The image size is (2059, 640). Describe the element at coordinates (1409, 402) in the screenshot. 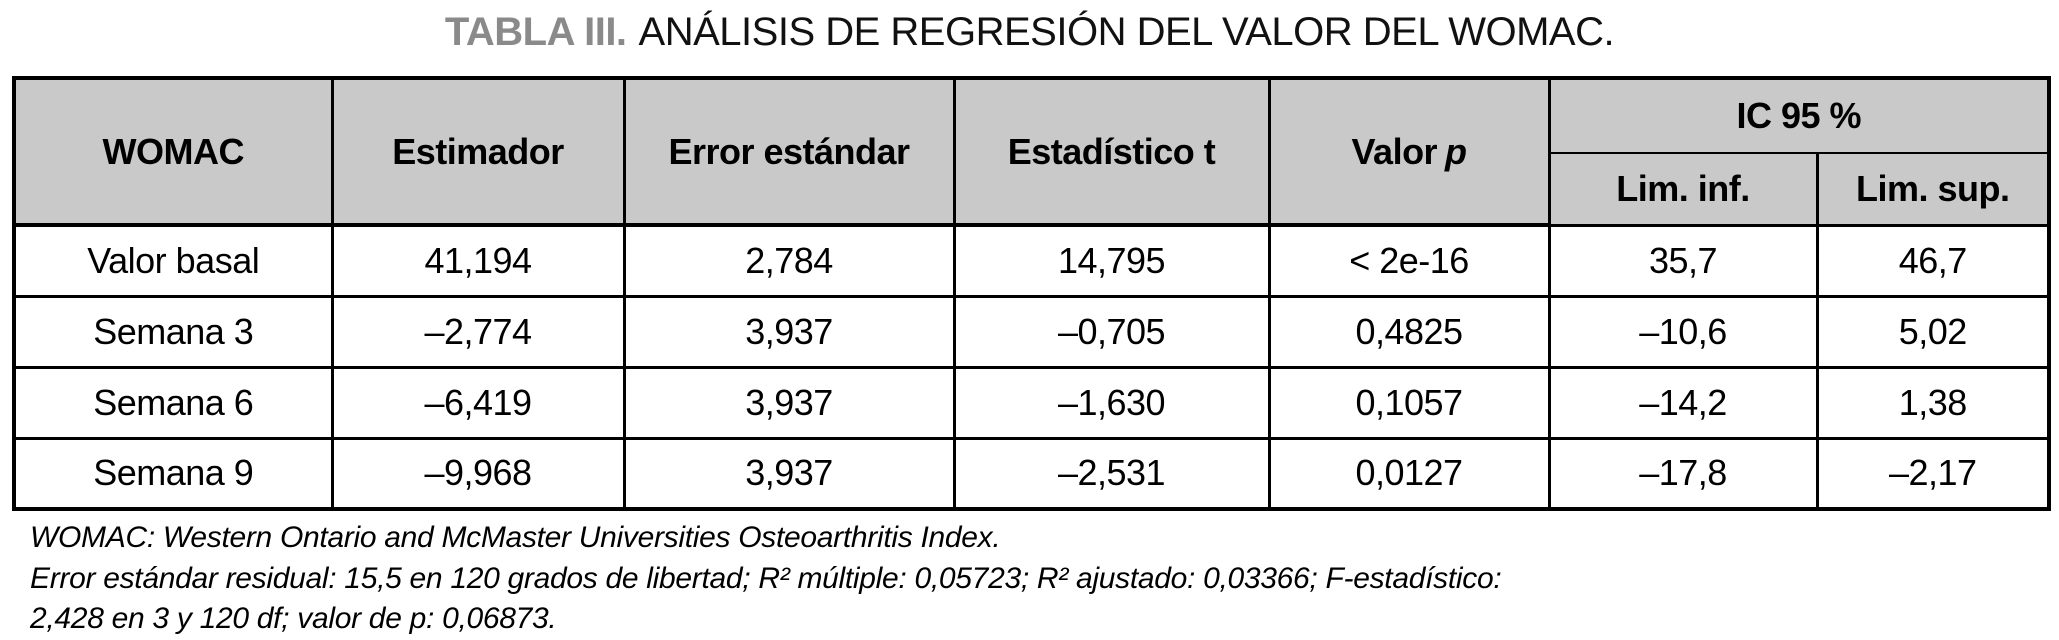

I see `cell-valor-p: 0,1057` at that location.